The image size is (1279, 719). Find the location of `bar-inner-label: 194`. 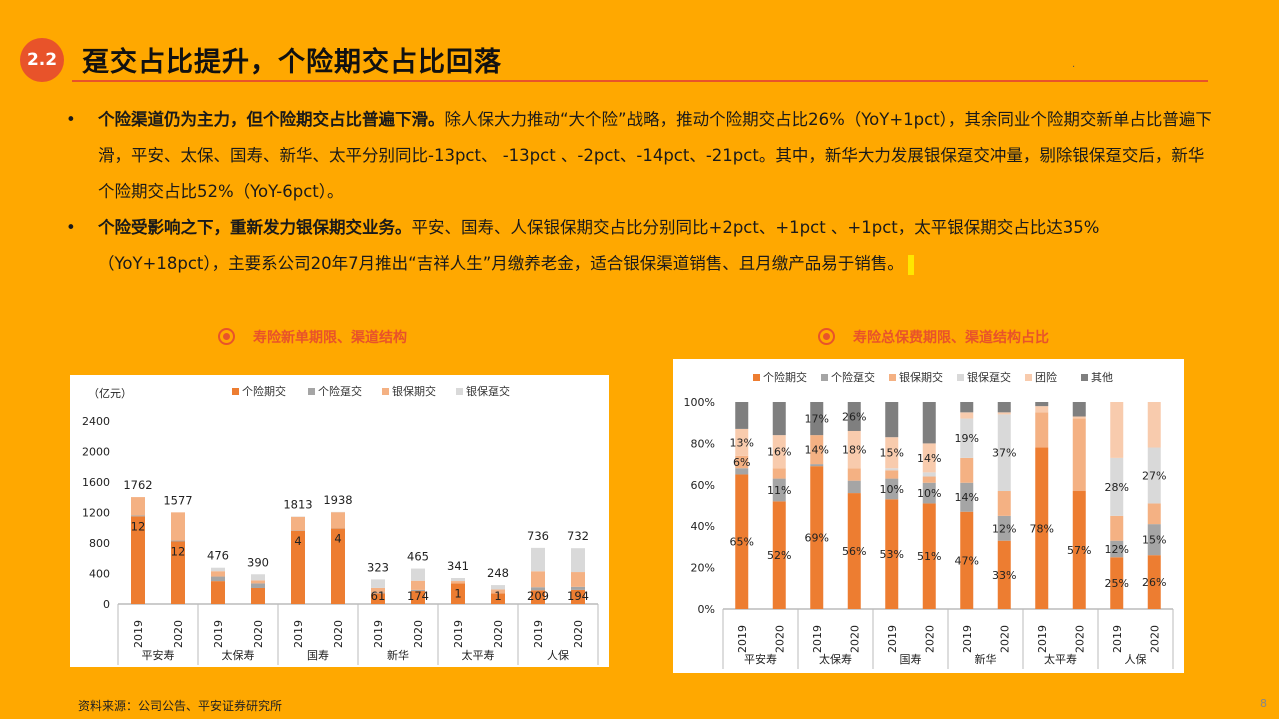

bar-inner-label: 194 is located at coordinates (578, 596).